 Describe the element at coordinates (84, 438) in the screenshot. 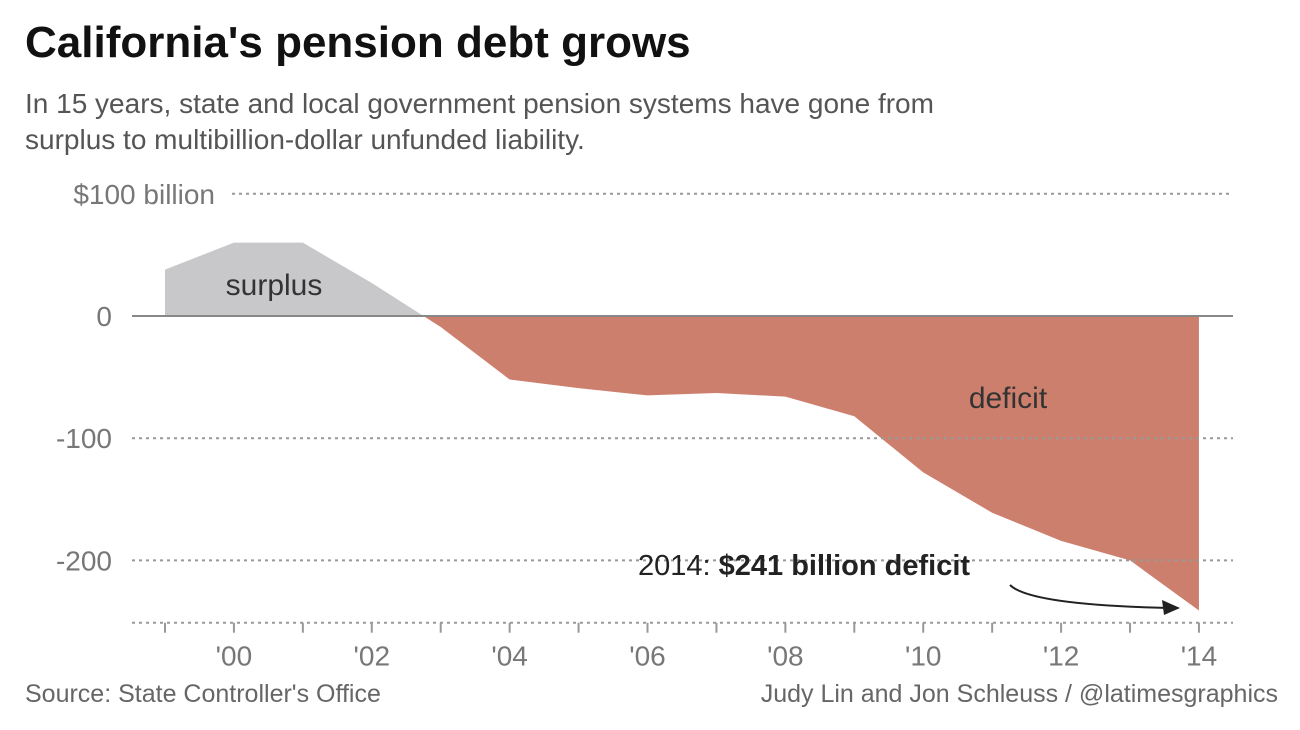

I see `y-tick-label: -100` at that location.